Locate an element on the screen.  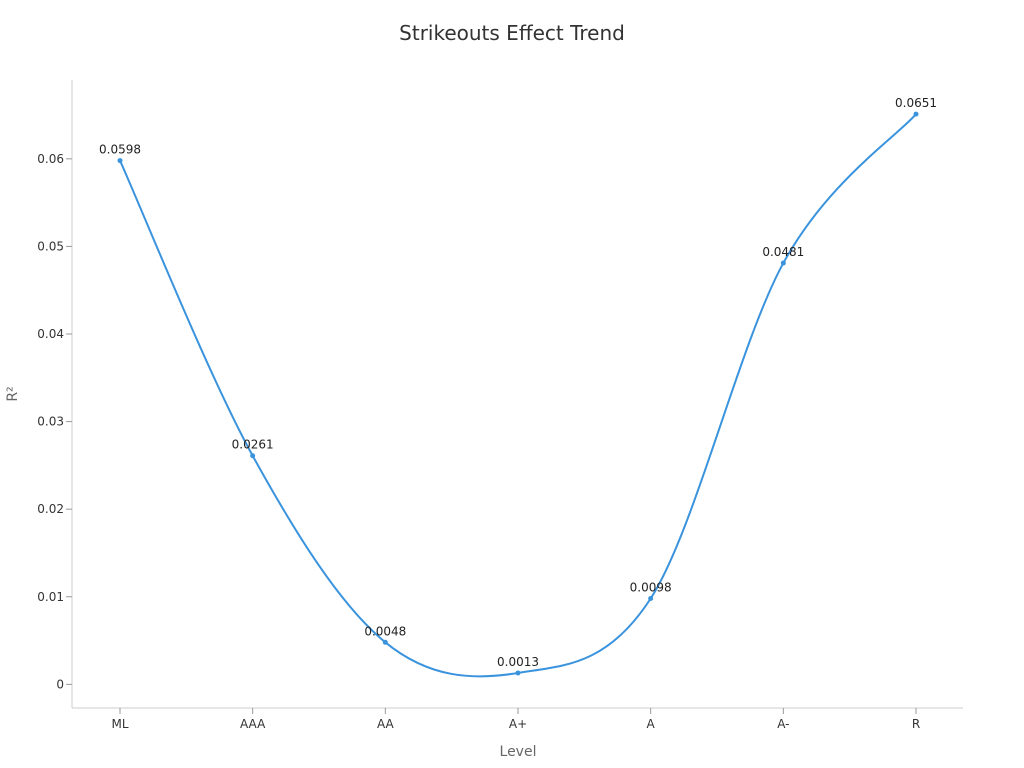
x-tick-label: A- is located at coordinates (783, 724).